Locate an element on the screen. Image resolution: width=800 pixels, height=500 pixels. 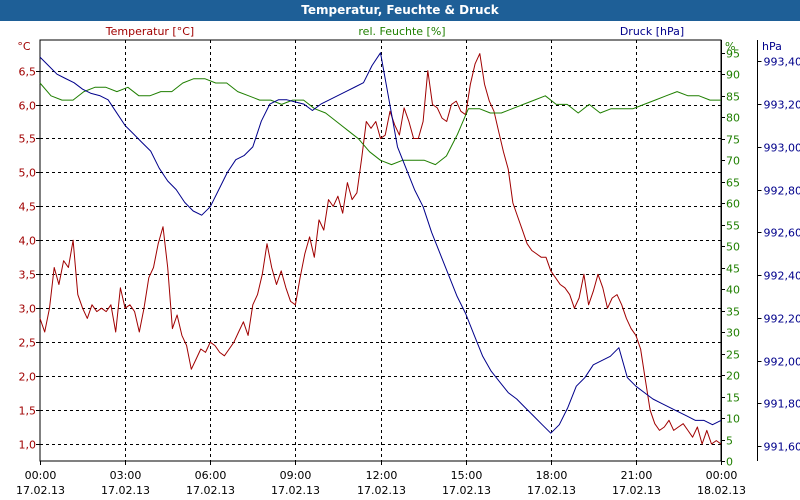
right2-tick-label: 991,80 is located at coordinates (782, 404).